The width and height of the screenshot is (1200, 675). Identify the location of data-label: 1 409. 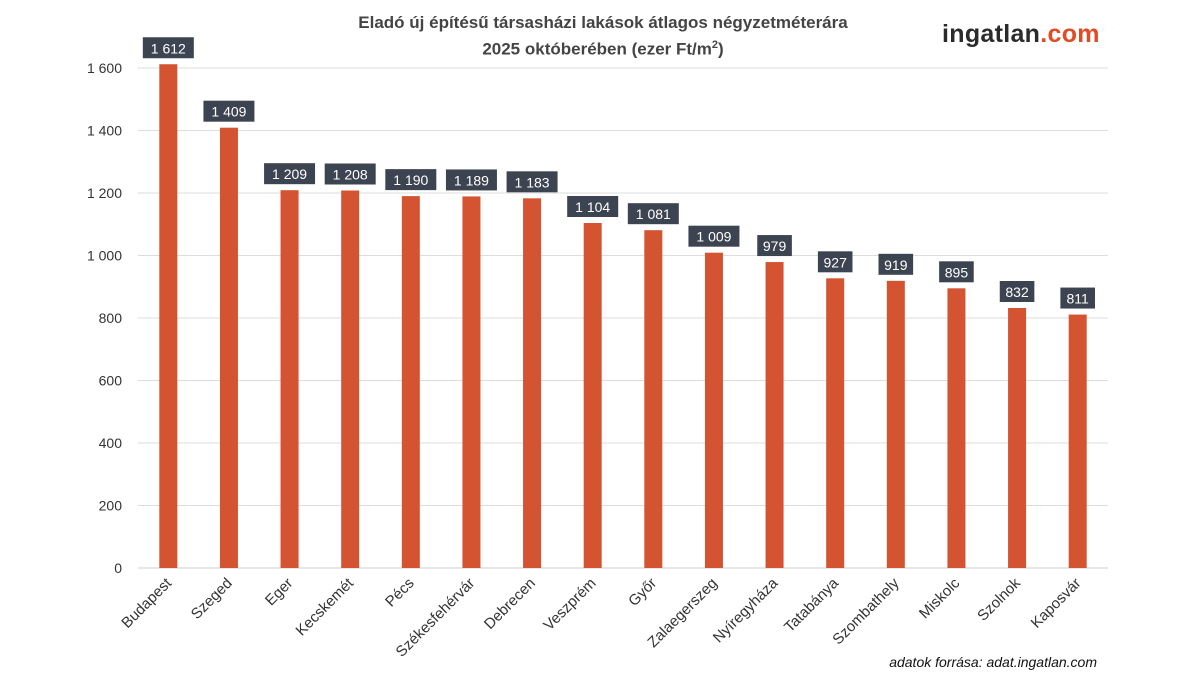
(228, 112).